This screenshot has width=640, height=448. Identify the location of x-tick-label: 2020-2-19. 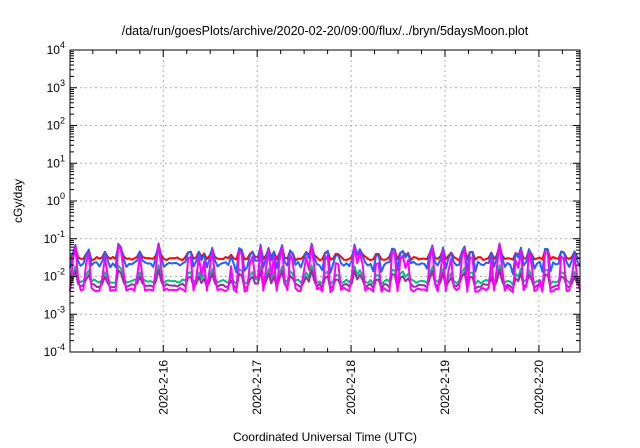
(445, 387).